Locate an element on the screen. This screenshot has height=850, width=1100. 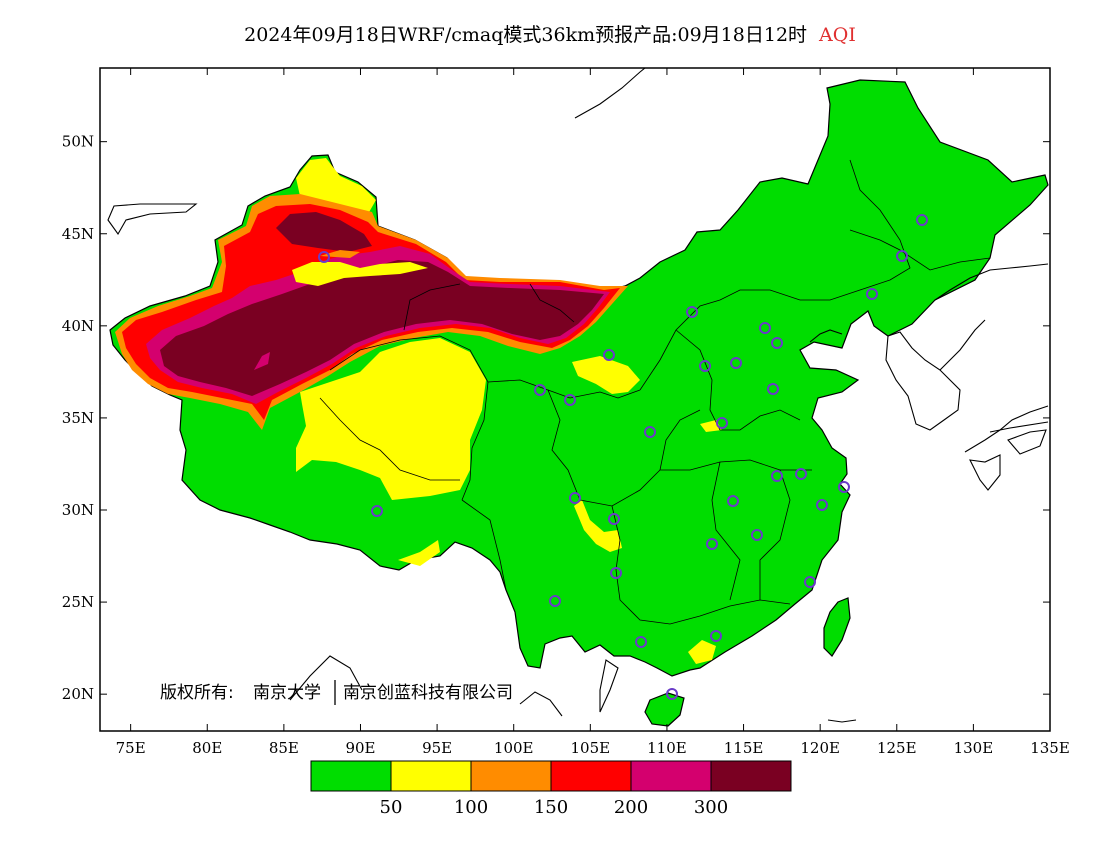
hainan-island is located at coordinates (664, 709).